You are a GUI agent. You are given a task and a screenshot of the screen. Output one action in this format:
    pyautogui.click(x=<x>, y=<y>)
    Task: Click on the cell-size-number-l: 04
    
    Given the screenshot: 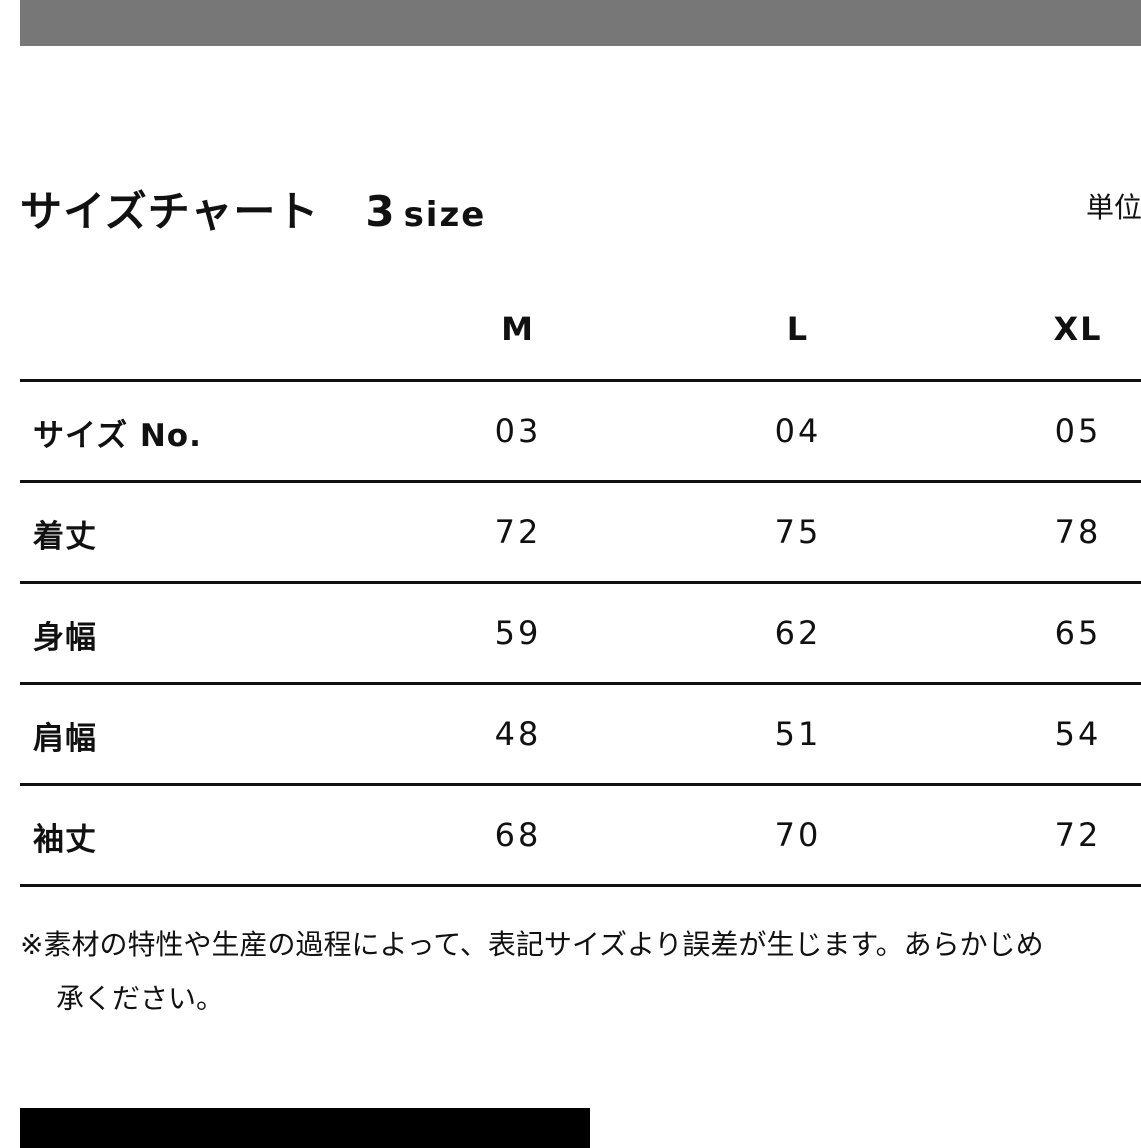 What is the action you would take?
    pyautogui.click(x=798, y=431)
    